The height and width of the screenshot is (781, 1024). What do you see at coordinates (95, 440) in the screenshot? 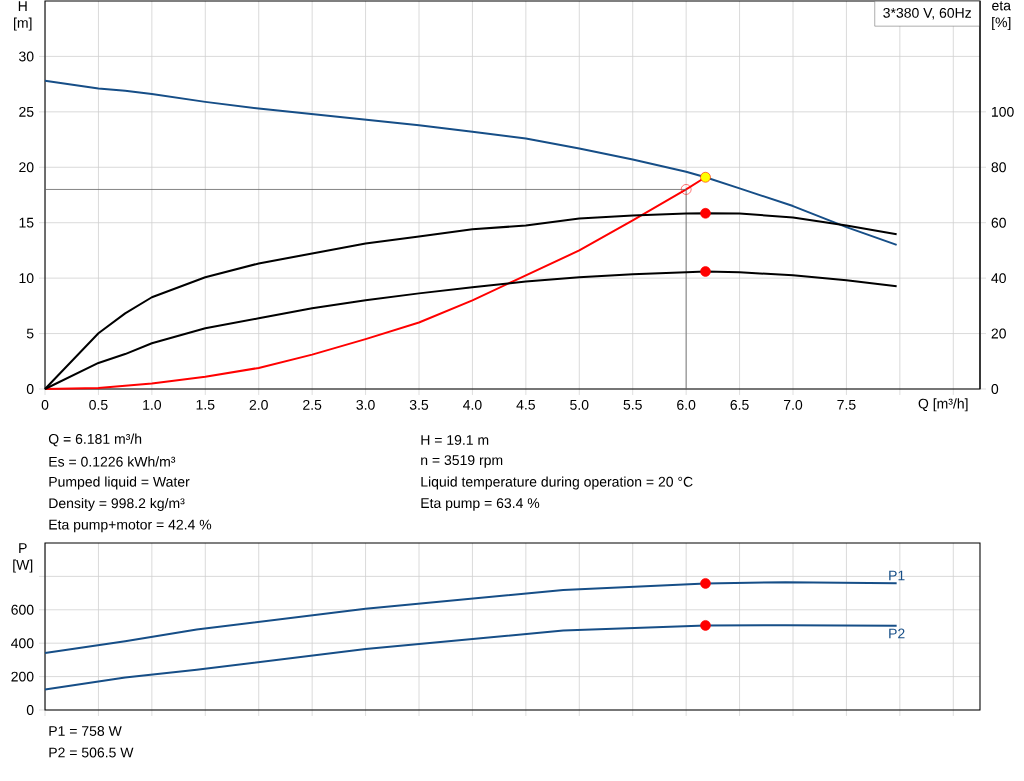
I see `text: Q = 6.181 m³/h` at bounding box center [95, 440].